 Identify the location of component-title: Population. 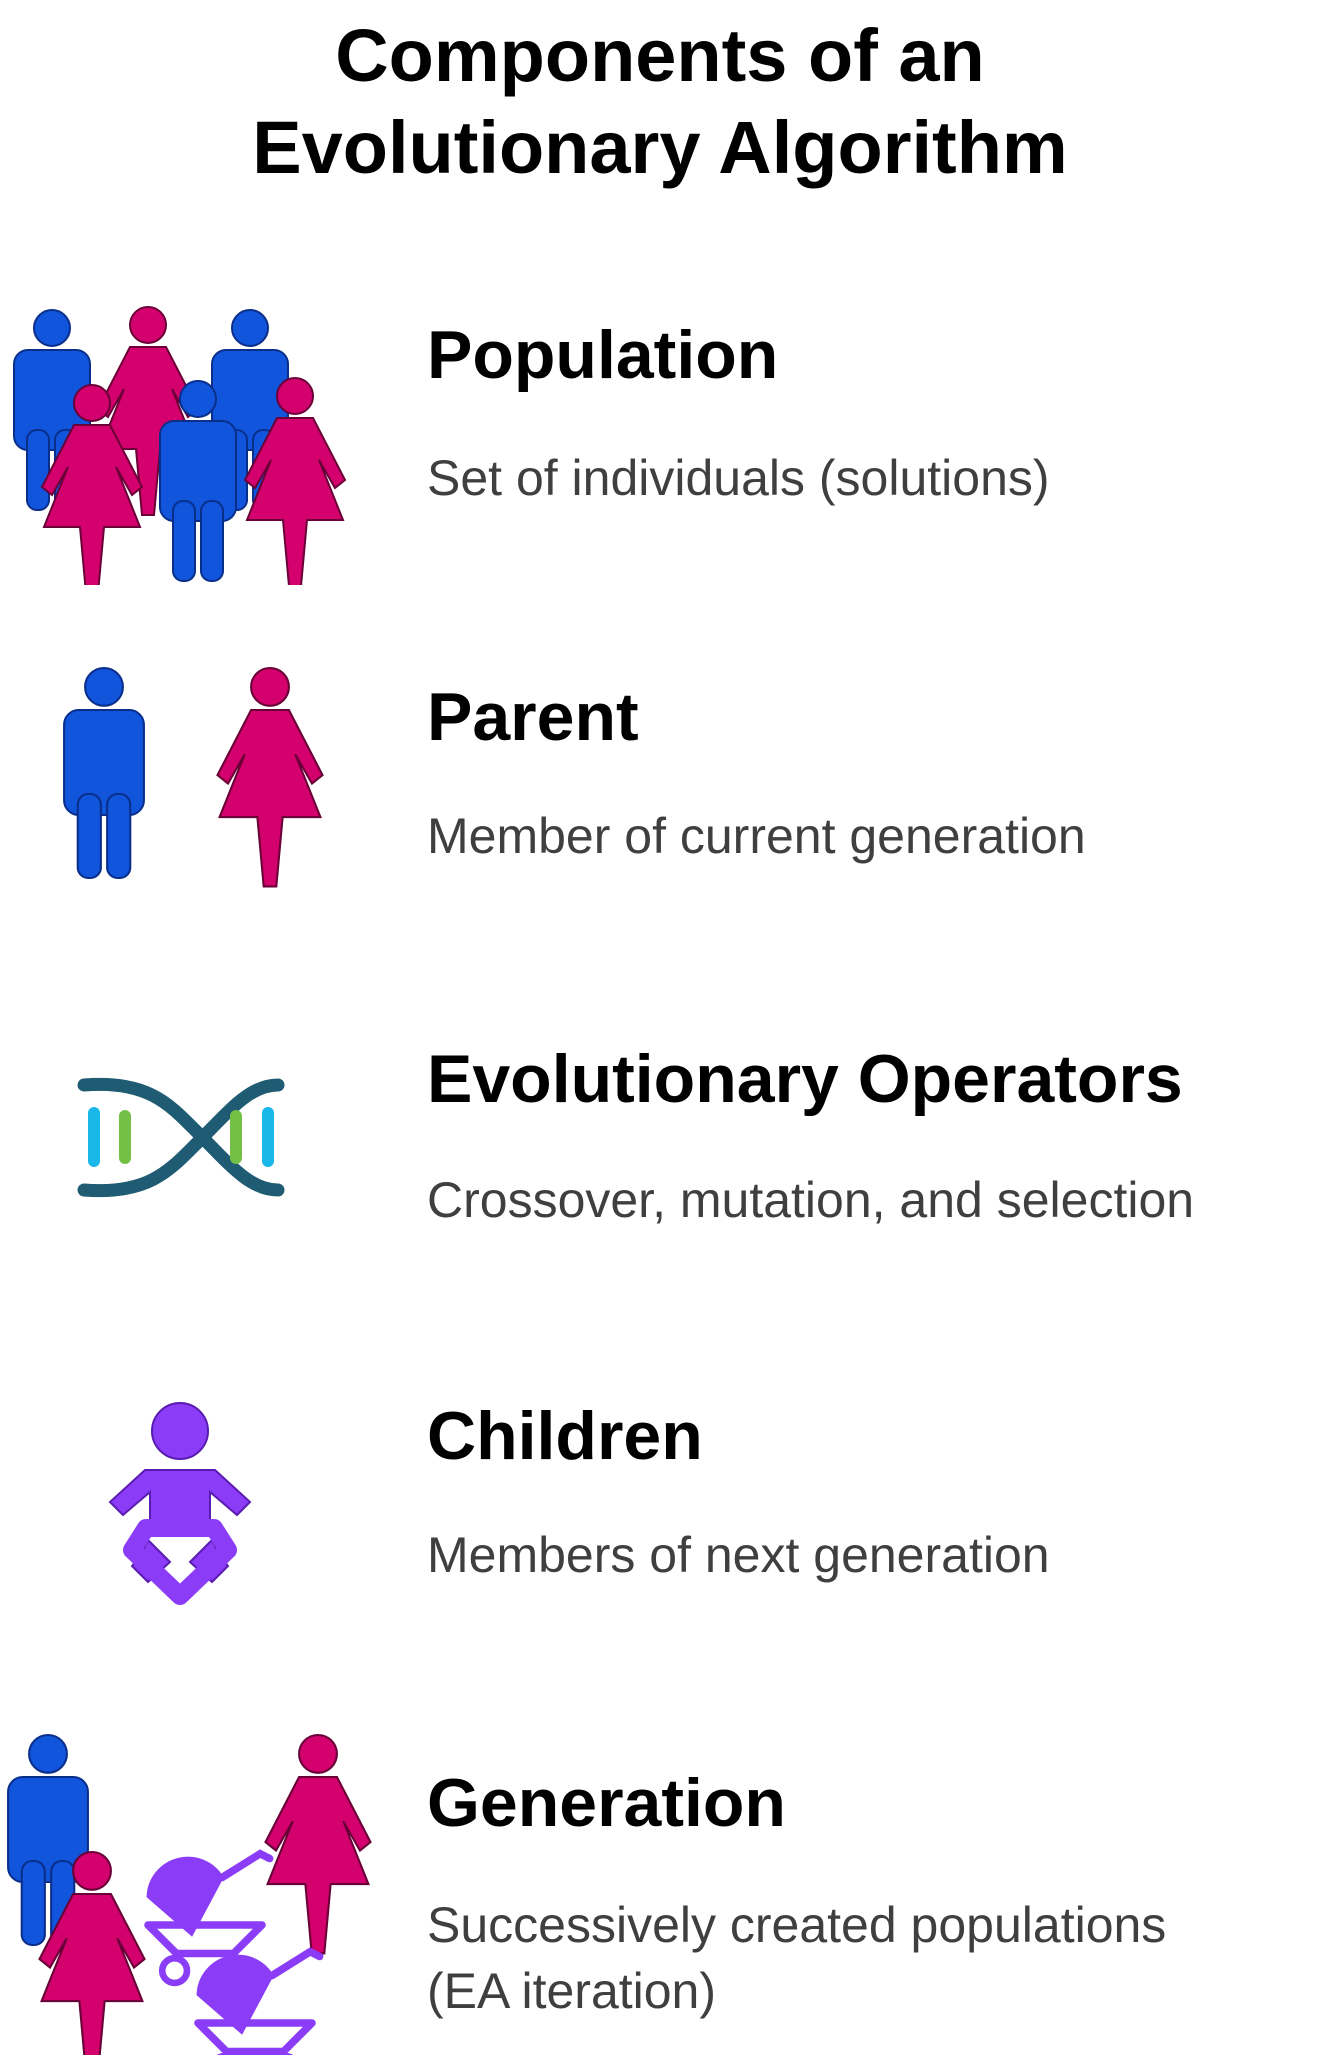
(603, 355).